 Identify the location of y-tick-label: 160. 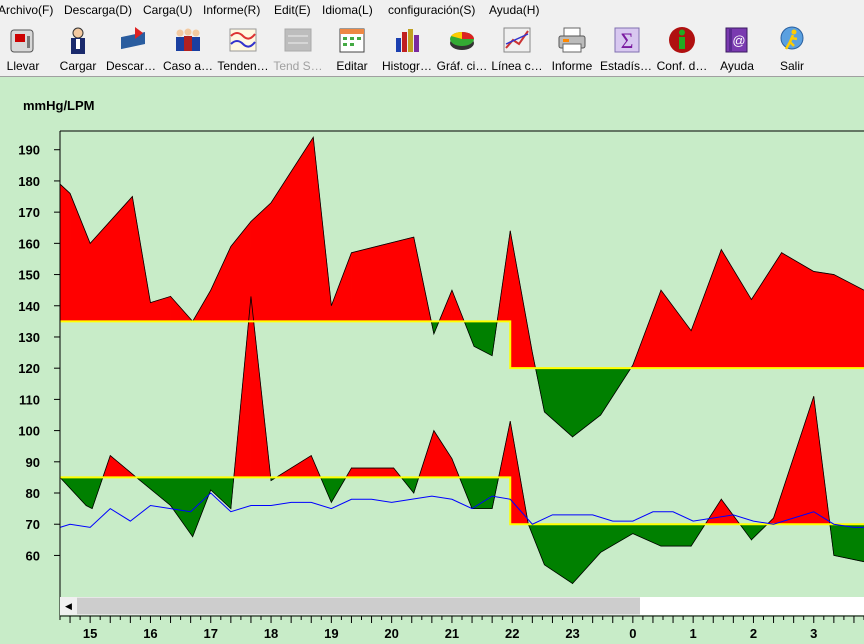
(29, 243).